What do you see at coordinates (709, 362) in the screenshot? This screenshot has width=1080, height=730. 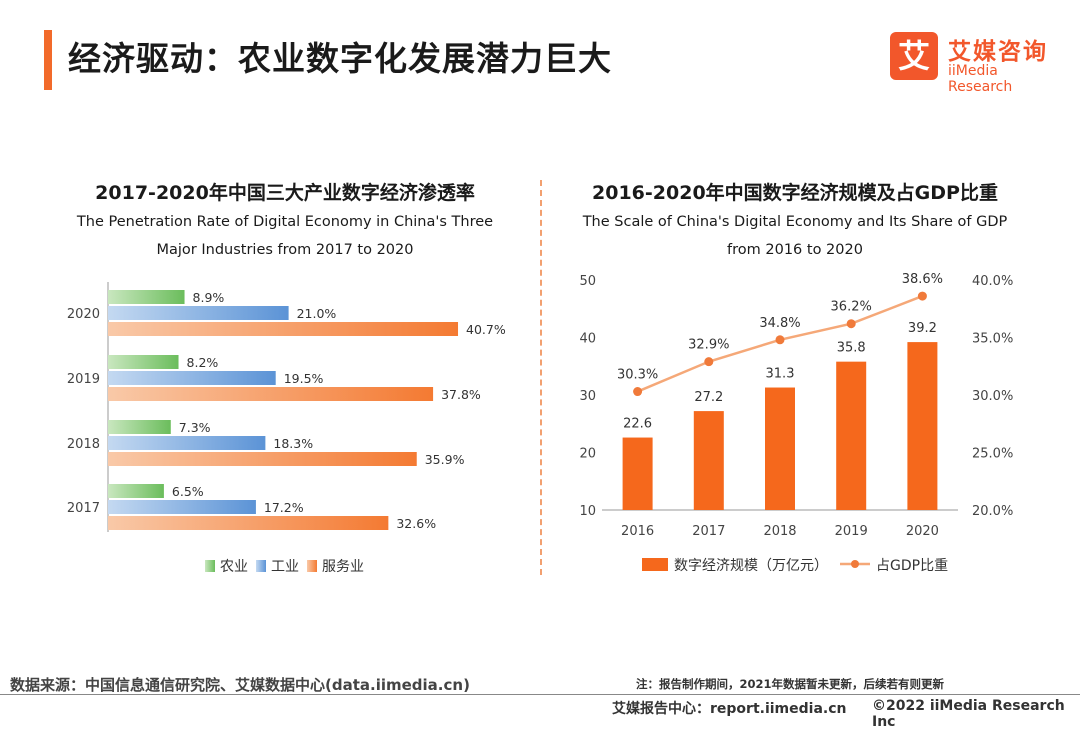 I see `gdp-share-point-2017` at bounding box center [709, 362].